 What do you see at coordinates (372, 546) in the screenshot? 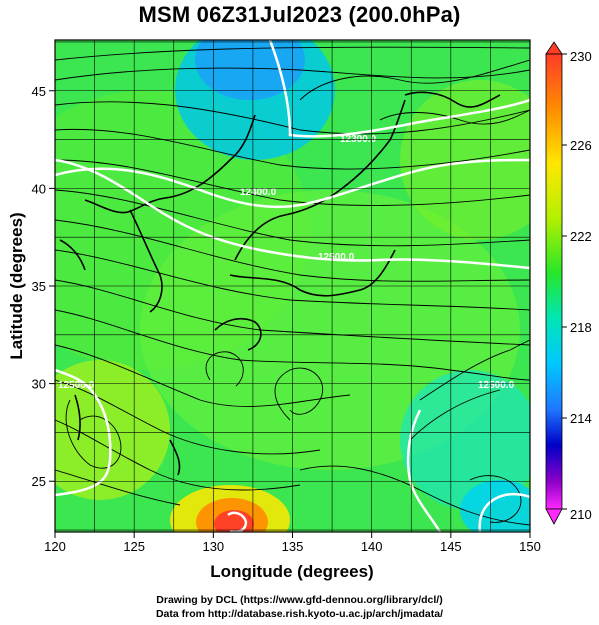
I see `x-tick-label: 140` at bounding box center [372, 546].